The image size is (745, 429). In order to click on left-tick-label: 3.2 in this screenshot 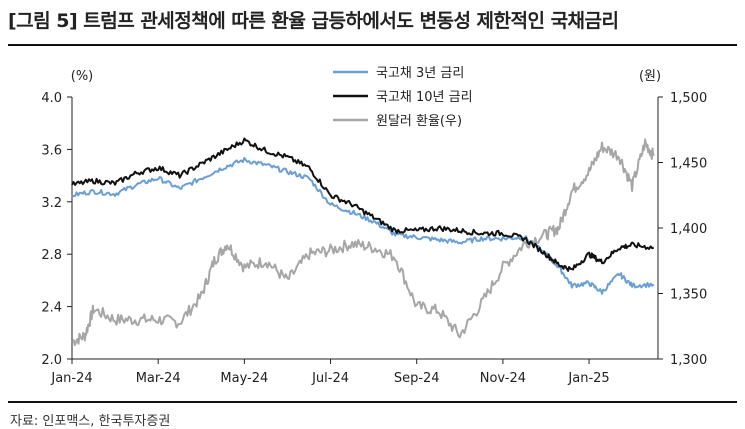, I will do `click(51, 203)`.